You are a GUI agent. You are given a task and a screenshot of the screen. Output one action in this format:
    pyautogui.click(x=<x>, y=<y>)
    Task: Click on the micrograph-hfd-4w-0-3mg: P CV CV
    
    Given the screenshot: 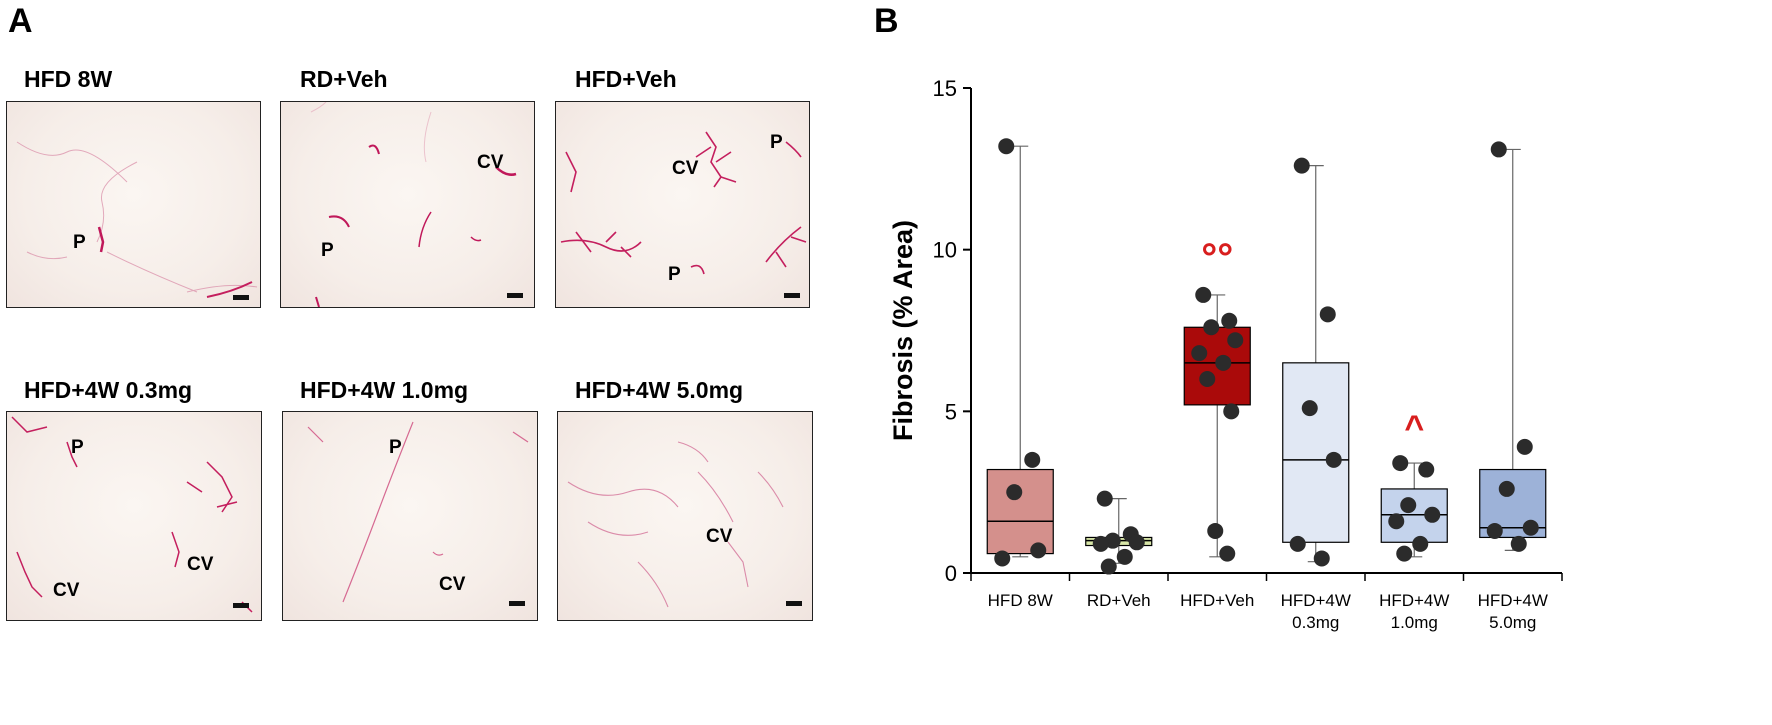 What is the action you would take?
    pyautogui.click(x=134, y=516)
    